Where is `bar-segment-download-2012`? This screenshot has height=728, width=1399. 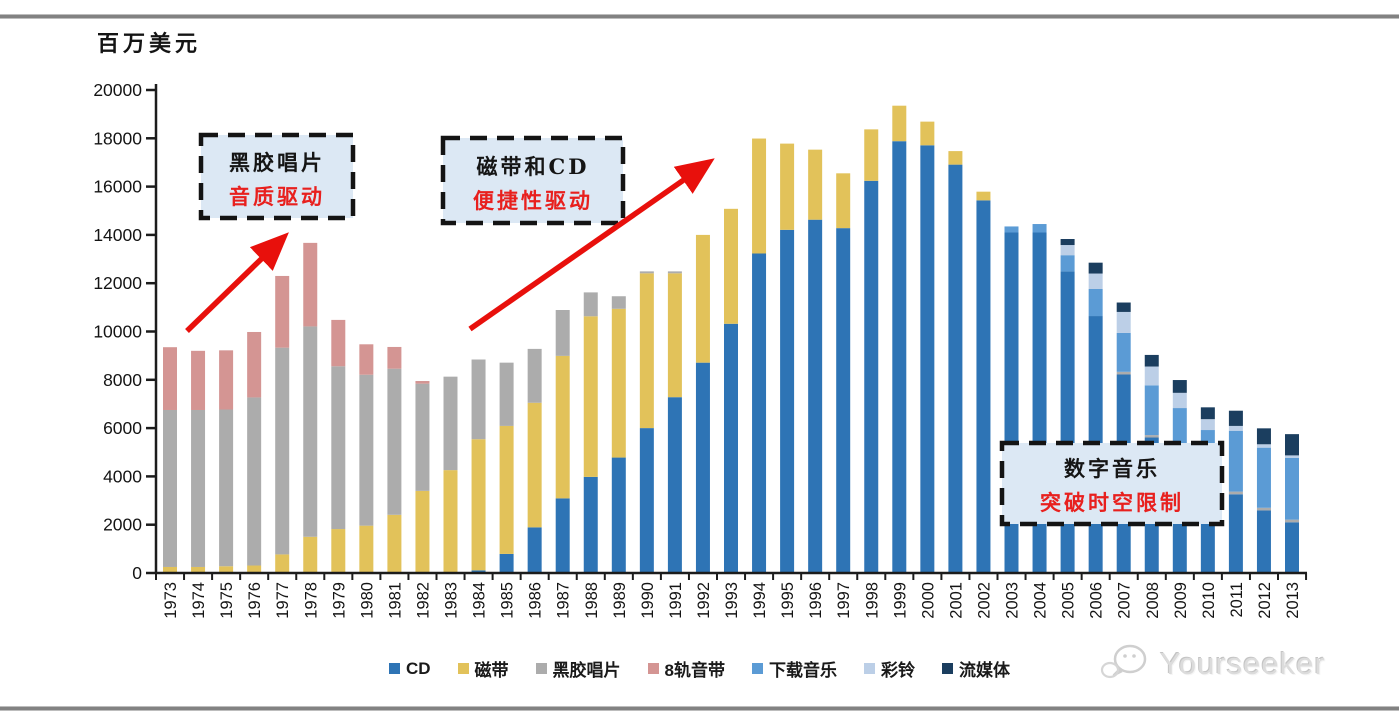
bar-segment-download-2012 is located at coordinates (1263, 477).